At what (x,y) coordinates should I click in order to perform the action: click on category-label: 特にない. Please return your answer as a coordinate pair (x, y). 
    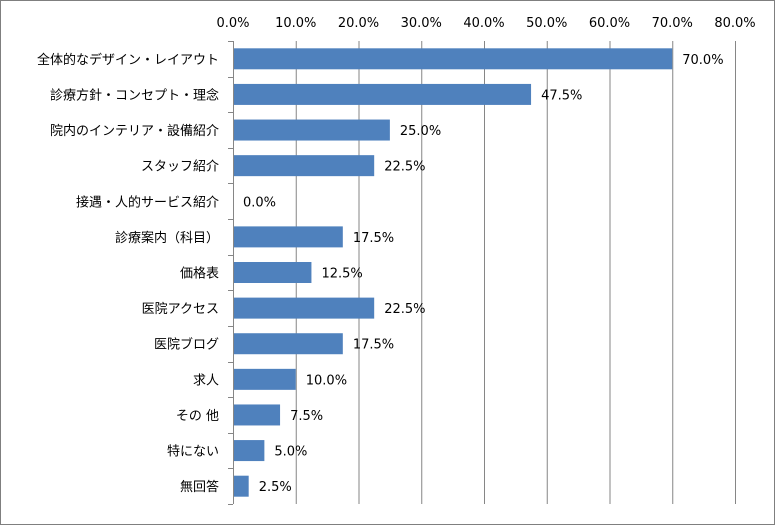
    Looking at the image, I should click on (193, 452).